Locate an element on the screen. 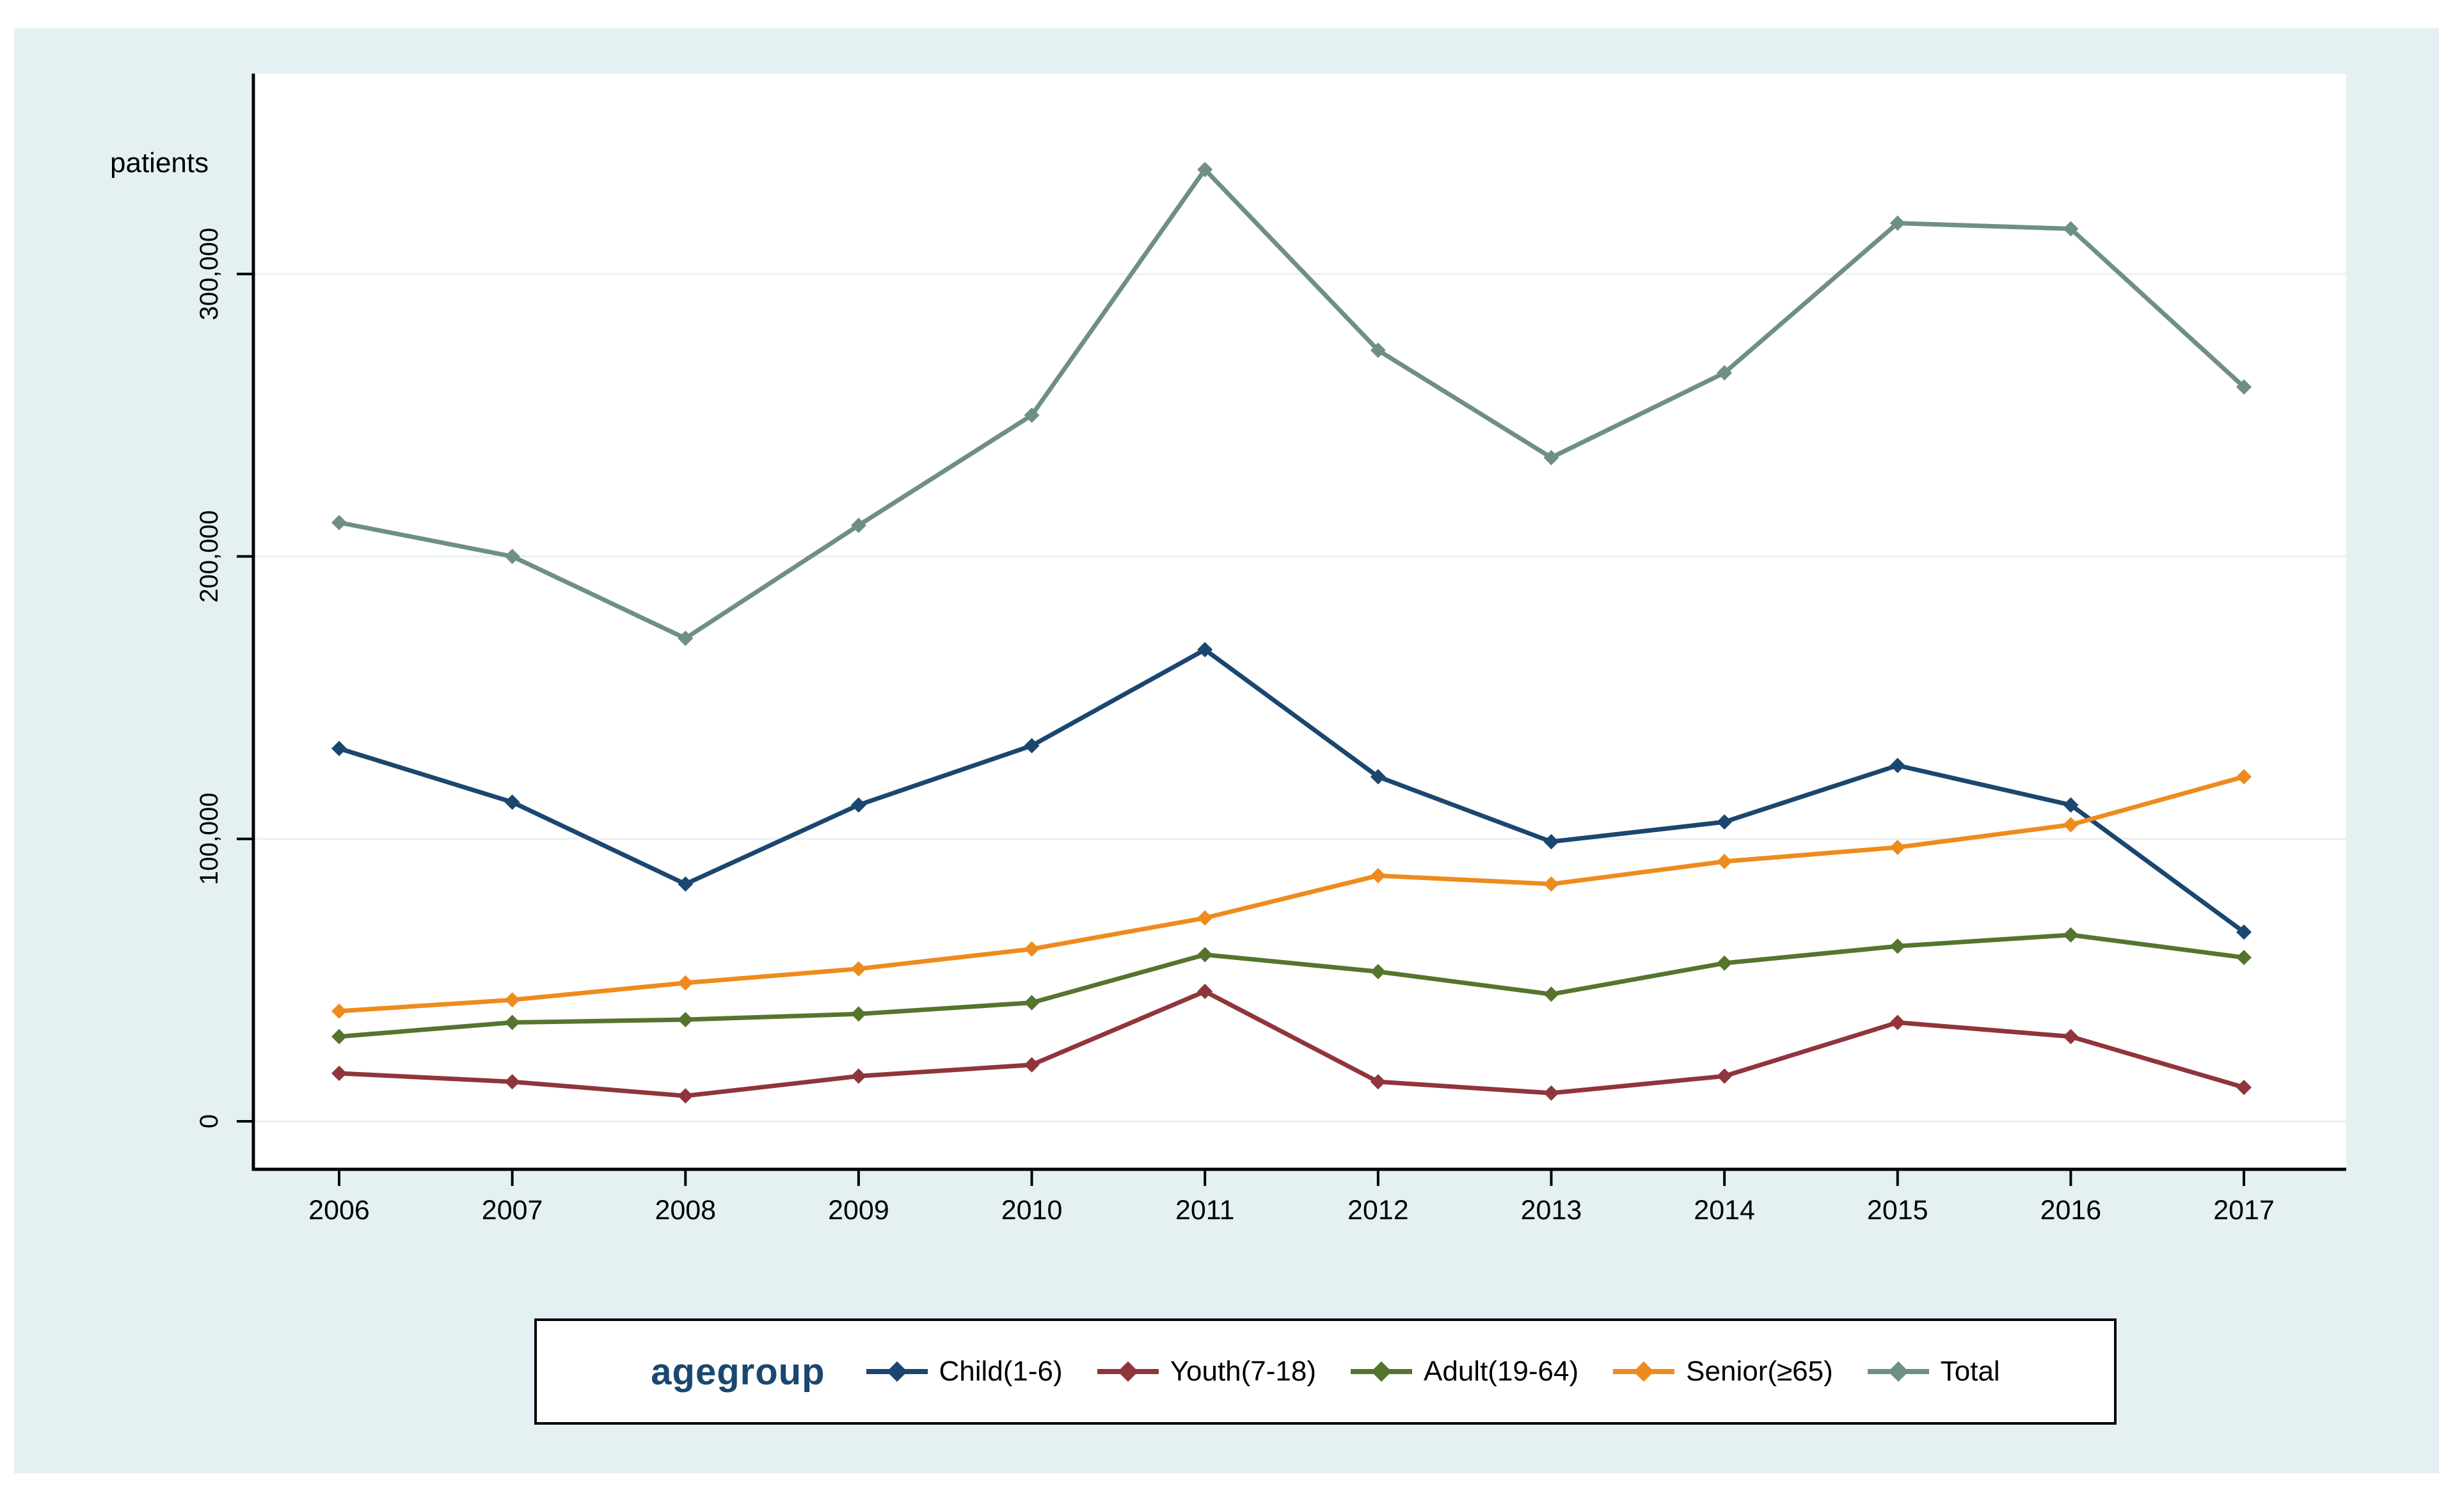 The image size is (2464, 1497). legend-item-label: Youth(7-18) is located at coordinates (1243, 1371).